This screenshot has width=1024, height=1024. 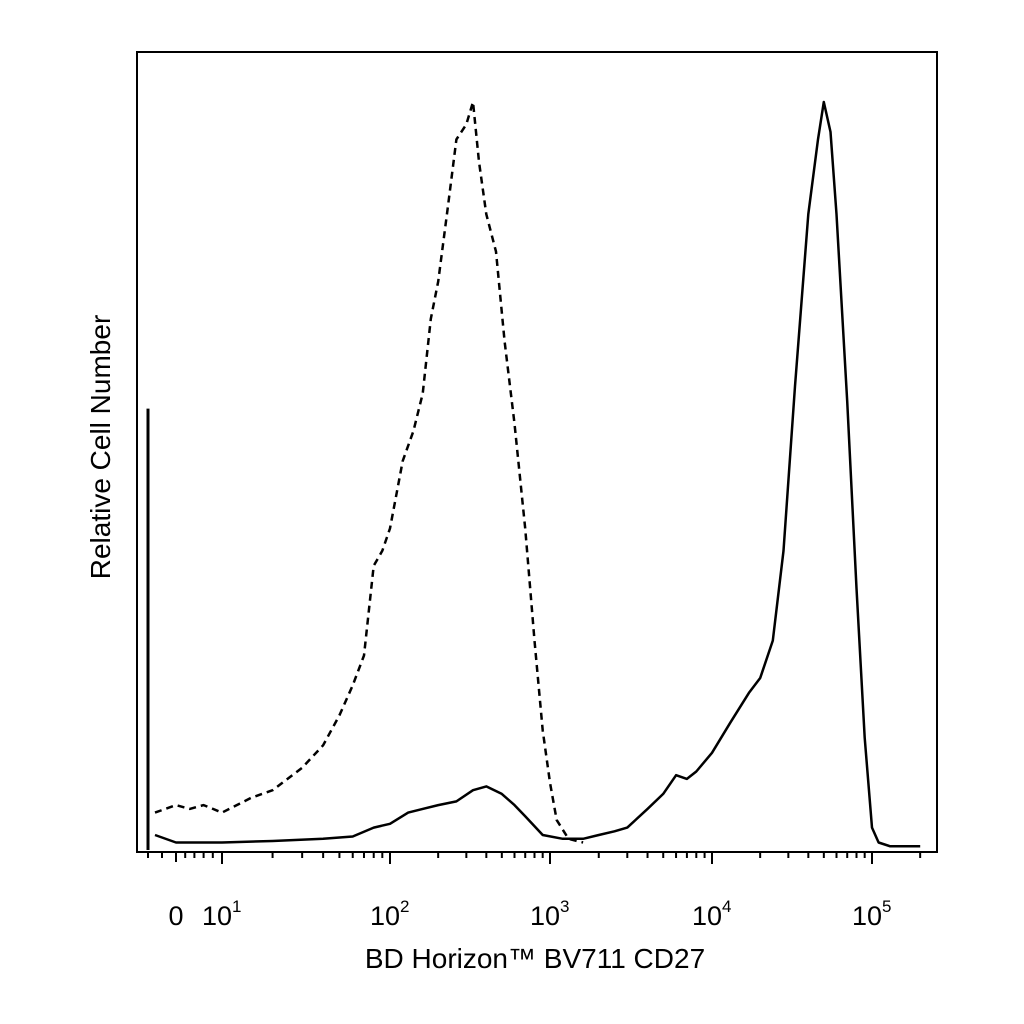 I want to click on x-tick-label: 10³, so click(x=550, y=914).